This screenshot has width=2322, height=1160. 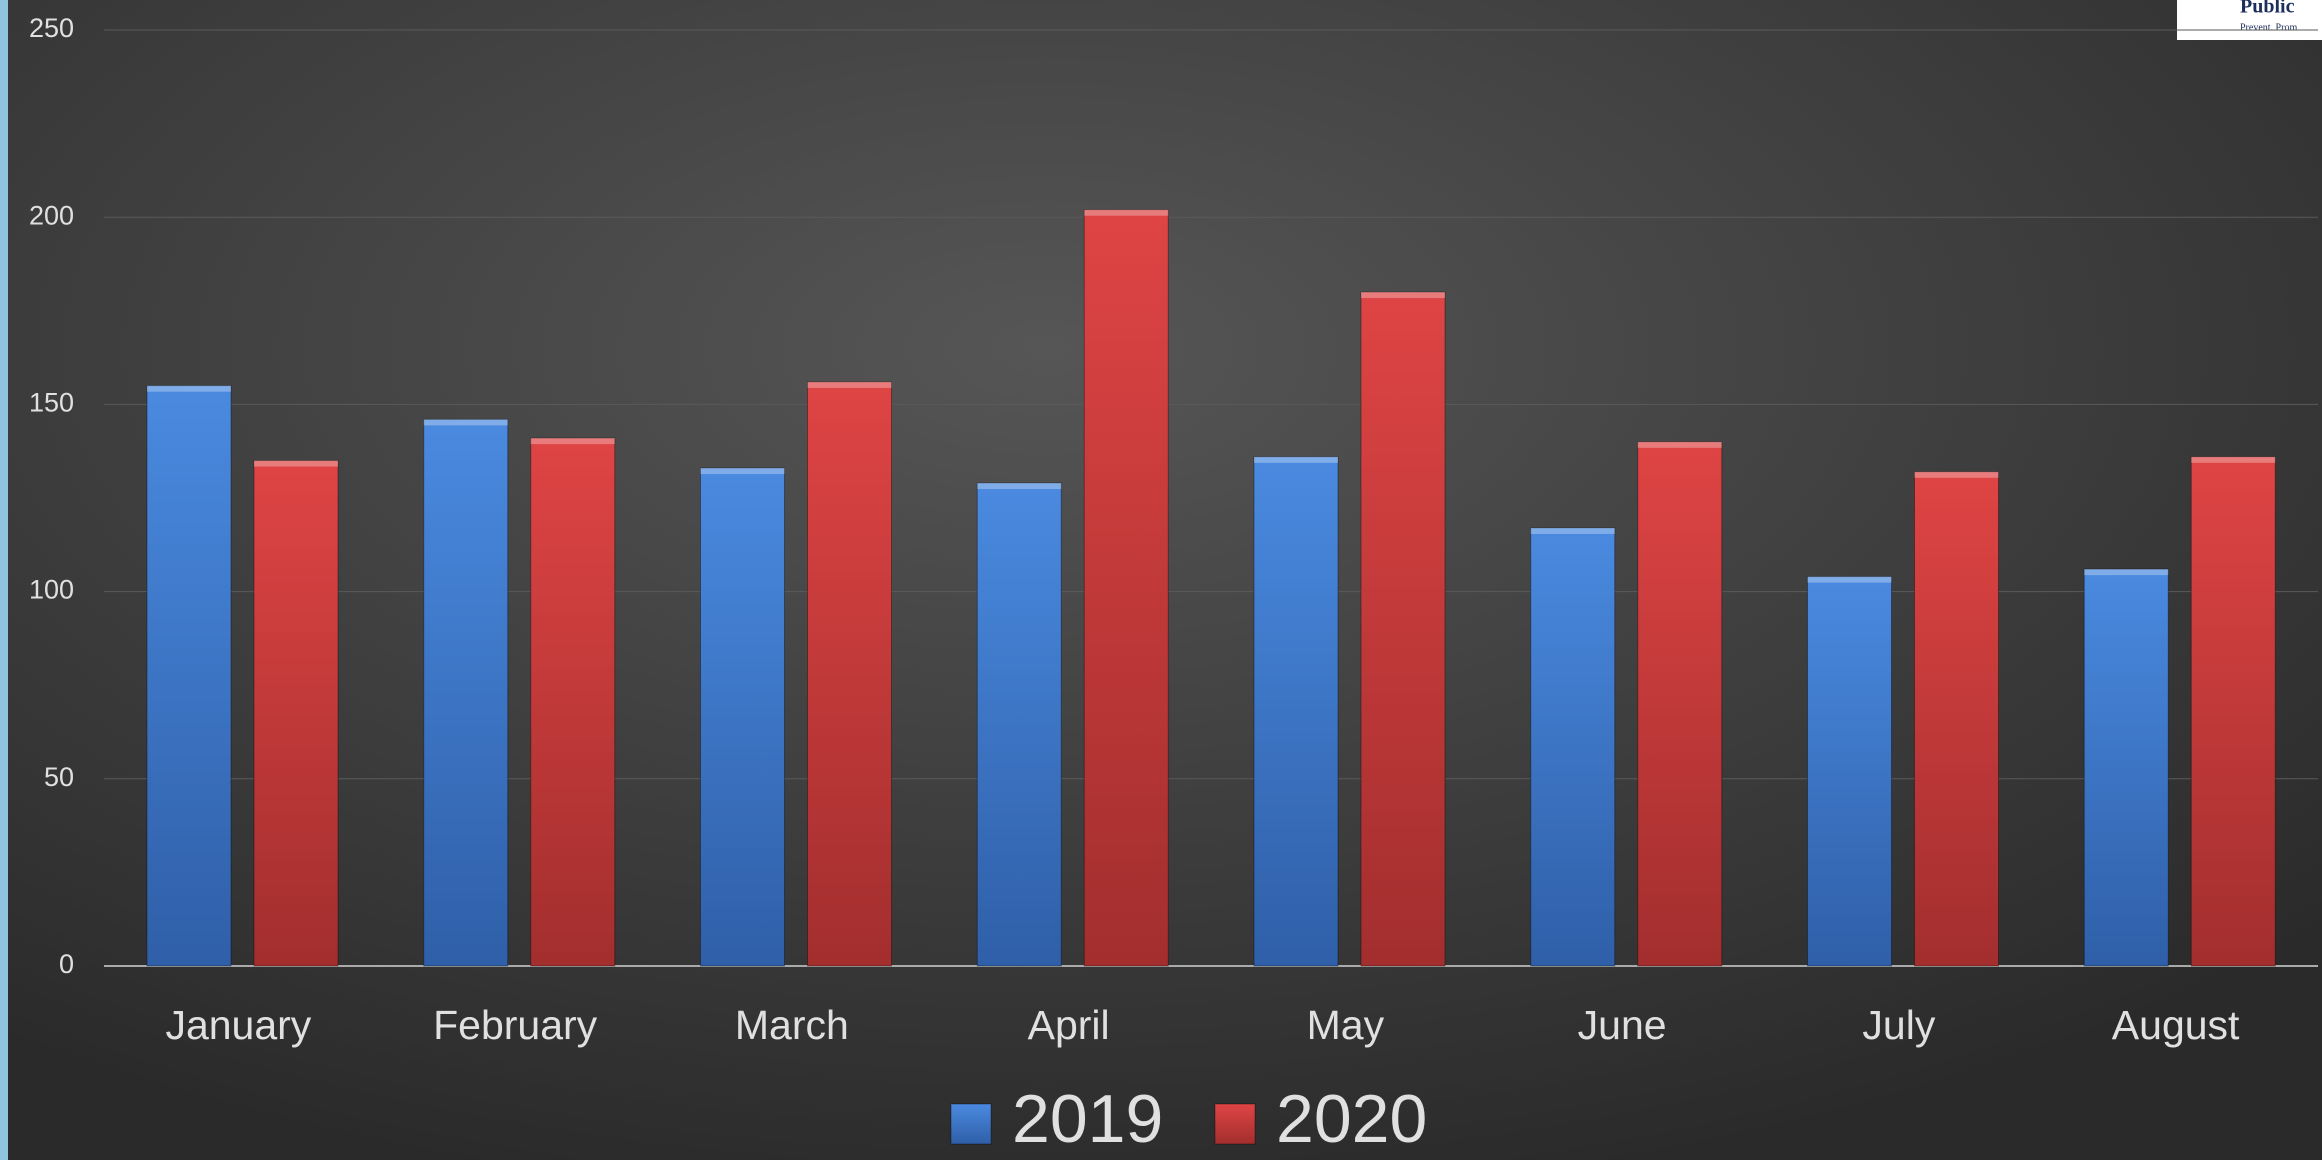 I want to click on logo-box, so click(x=2249, y=20).